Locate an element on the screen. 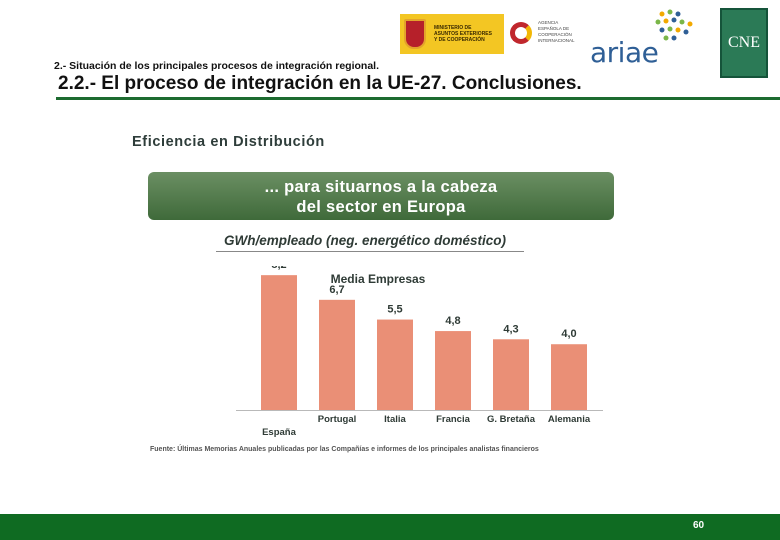 This screenshot has height=540, width=780. subheading-divider is located at coordinates (370, 251).